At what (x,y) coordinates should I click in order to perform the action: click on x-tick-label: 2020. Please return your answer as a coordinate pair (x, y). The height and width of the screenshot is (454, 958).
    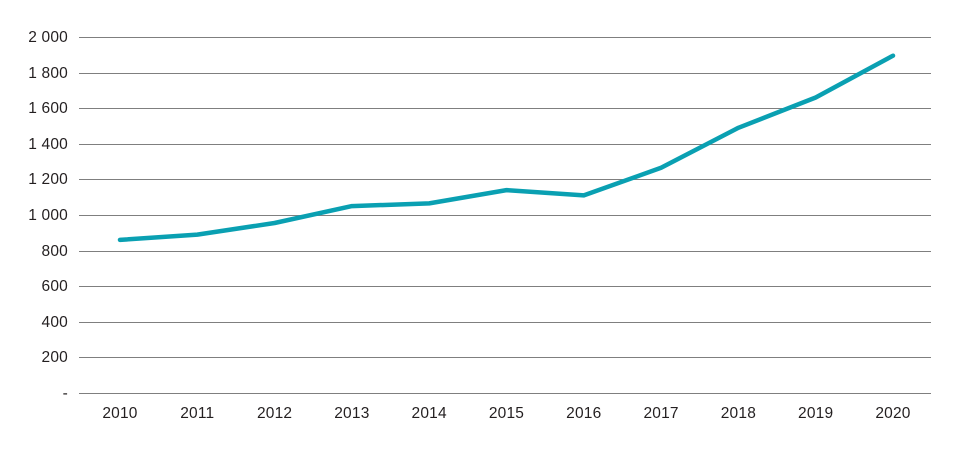
    Looking at the image, I should click on (893, 413).